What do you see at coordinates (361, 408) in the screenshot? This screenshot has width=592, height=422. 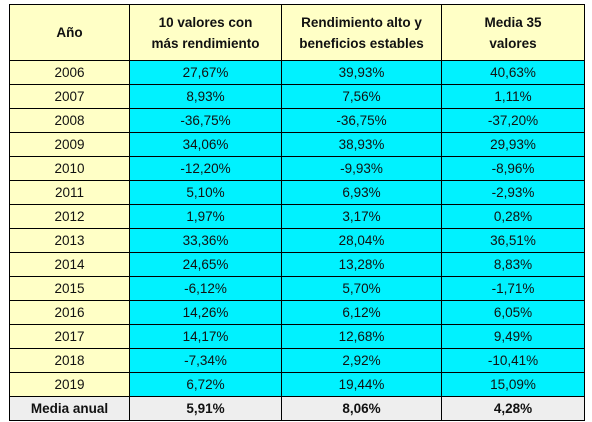 I see `footer-stable: 8,06%` at bounding box center [361, 408].